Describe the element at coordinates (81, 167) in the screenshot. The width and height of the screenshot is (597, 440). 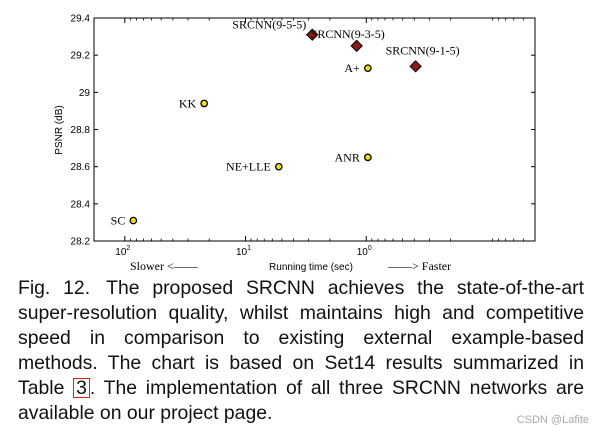
I see `y-tick-label-2: 28.6` at that location.